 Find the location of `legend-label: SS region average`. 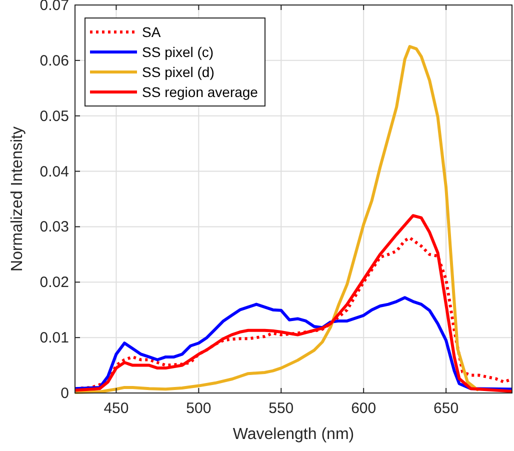

legend-label: SS region average is located at coordinates (200, 92).